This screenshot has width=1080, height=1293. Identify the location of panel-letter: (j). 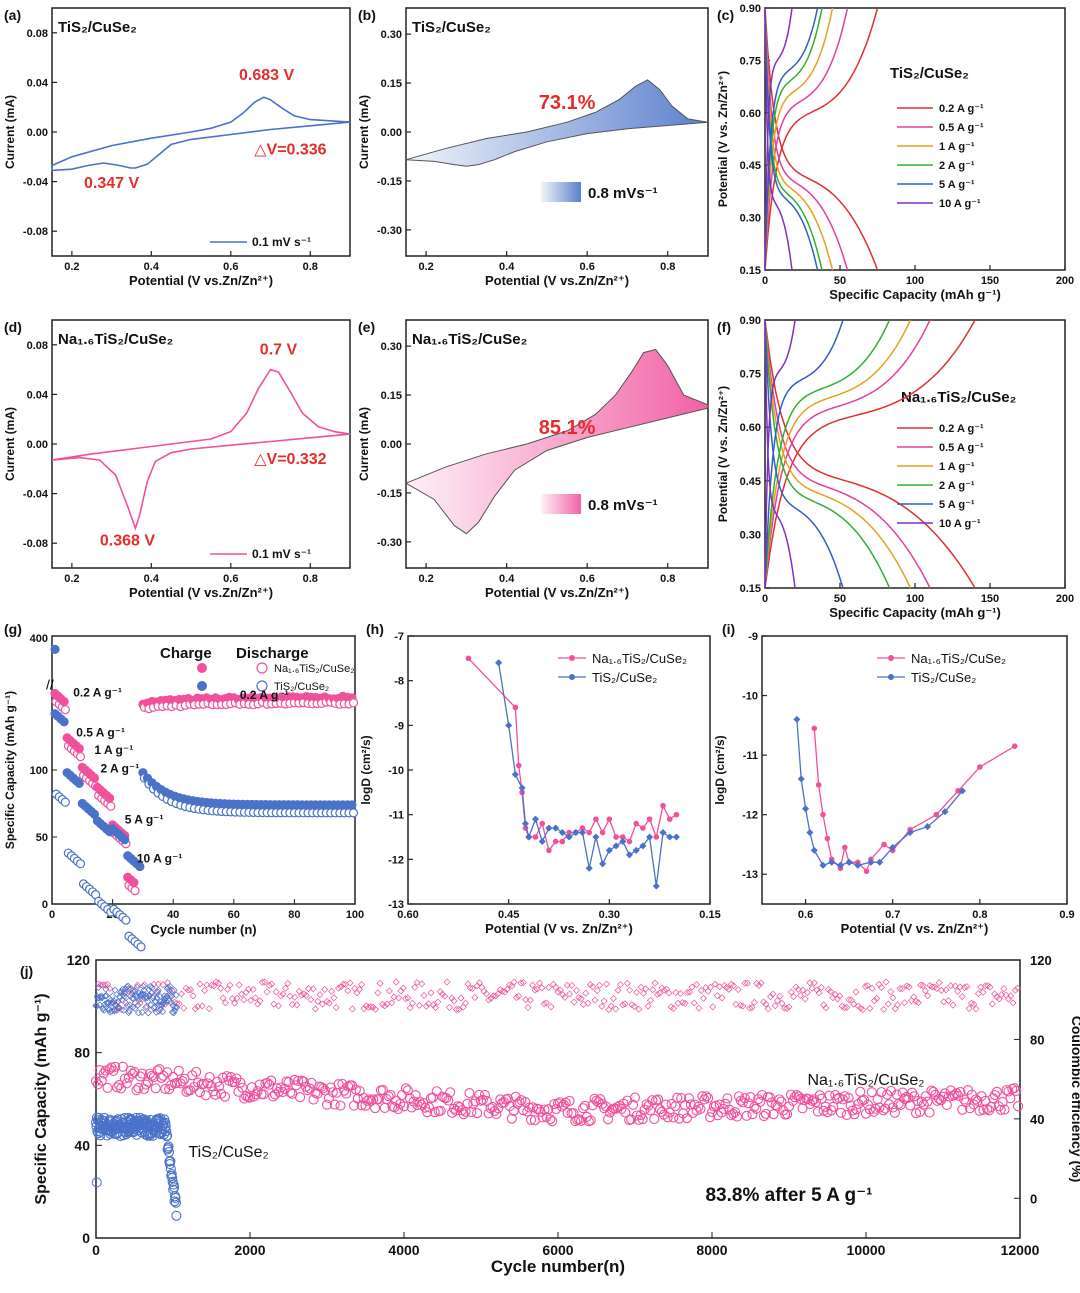
(26, 971).